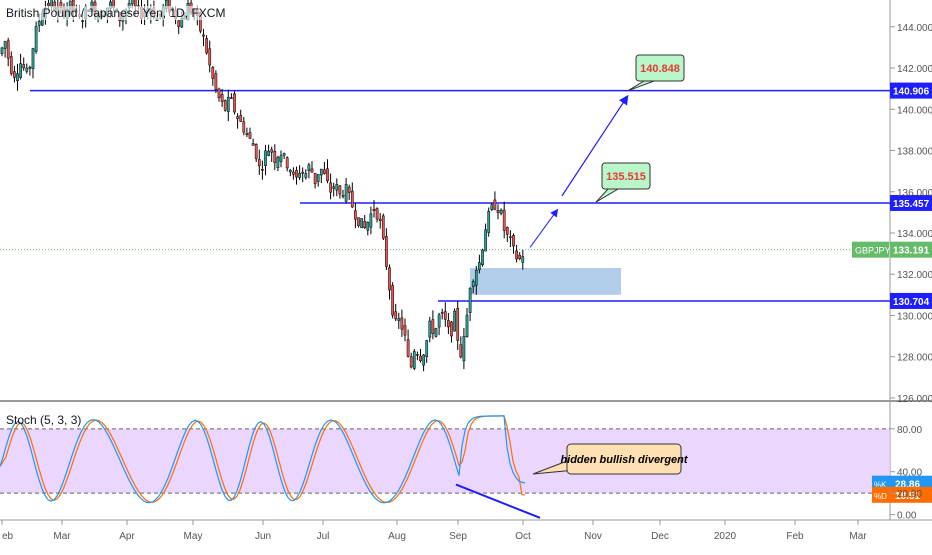 The image size is (932, 555). I want to click on current-price-label-box, so click(911, 249).